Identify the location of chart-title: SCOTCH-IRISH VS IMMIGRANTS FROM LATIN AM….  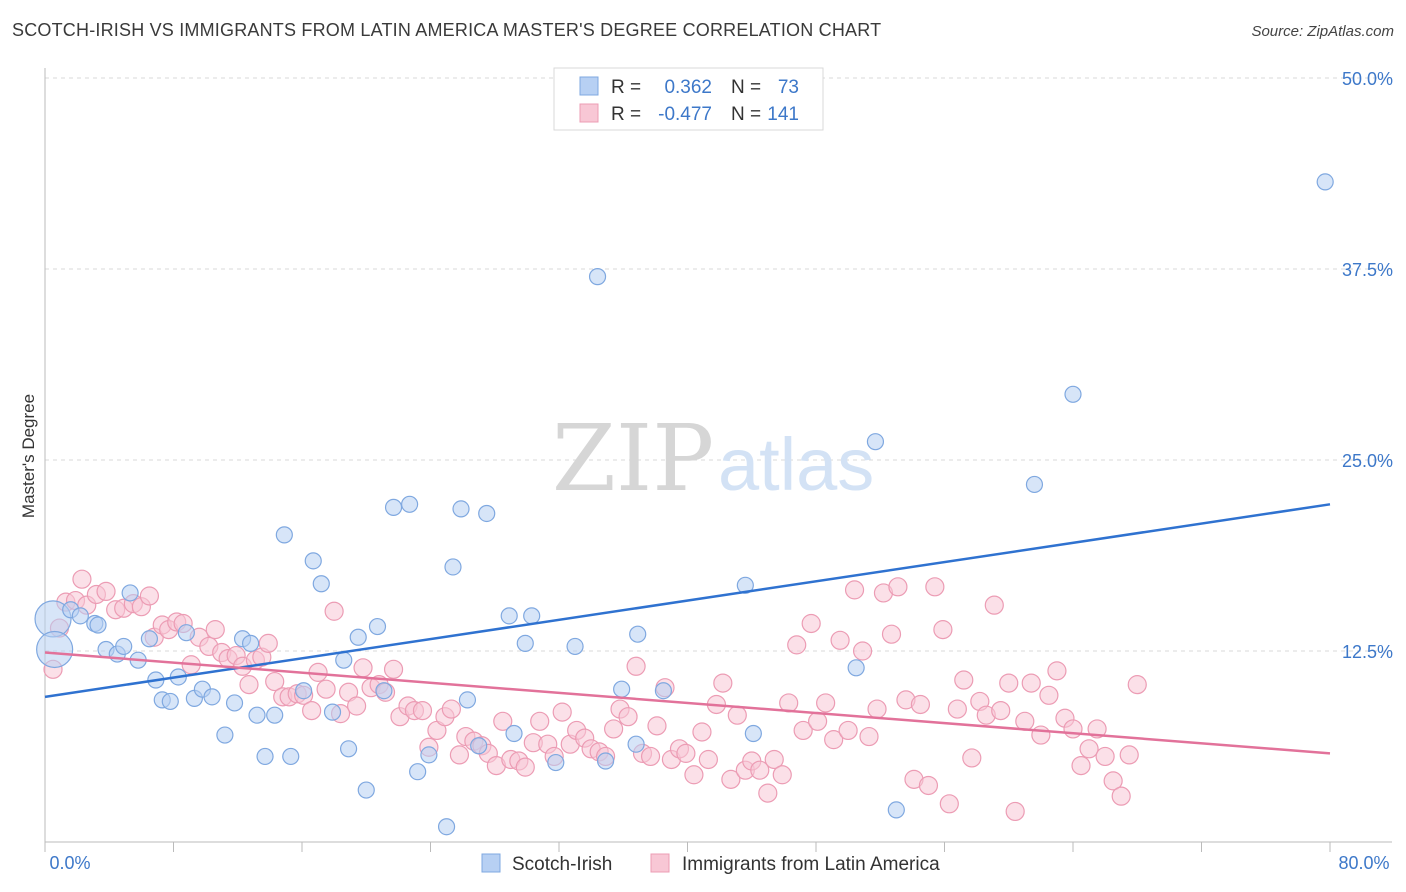
(447, 30).